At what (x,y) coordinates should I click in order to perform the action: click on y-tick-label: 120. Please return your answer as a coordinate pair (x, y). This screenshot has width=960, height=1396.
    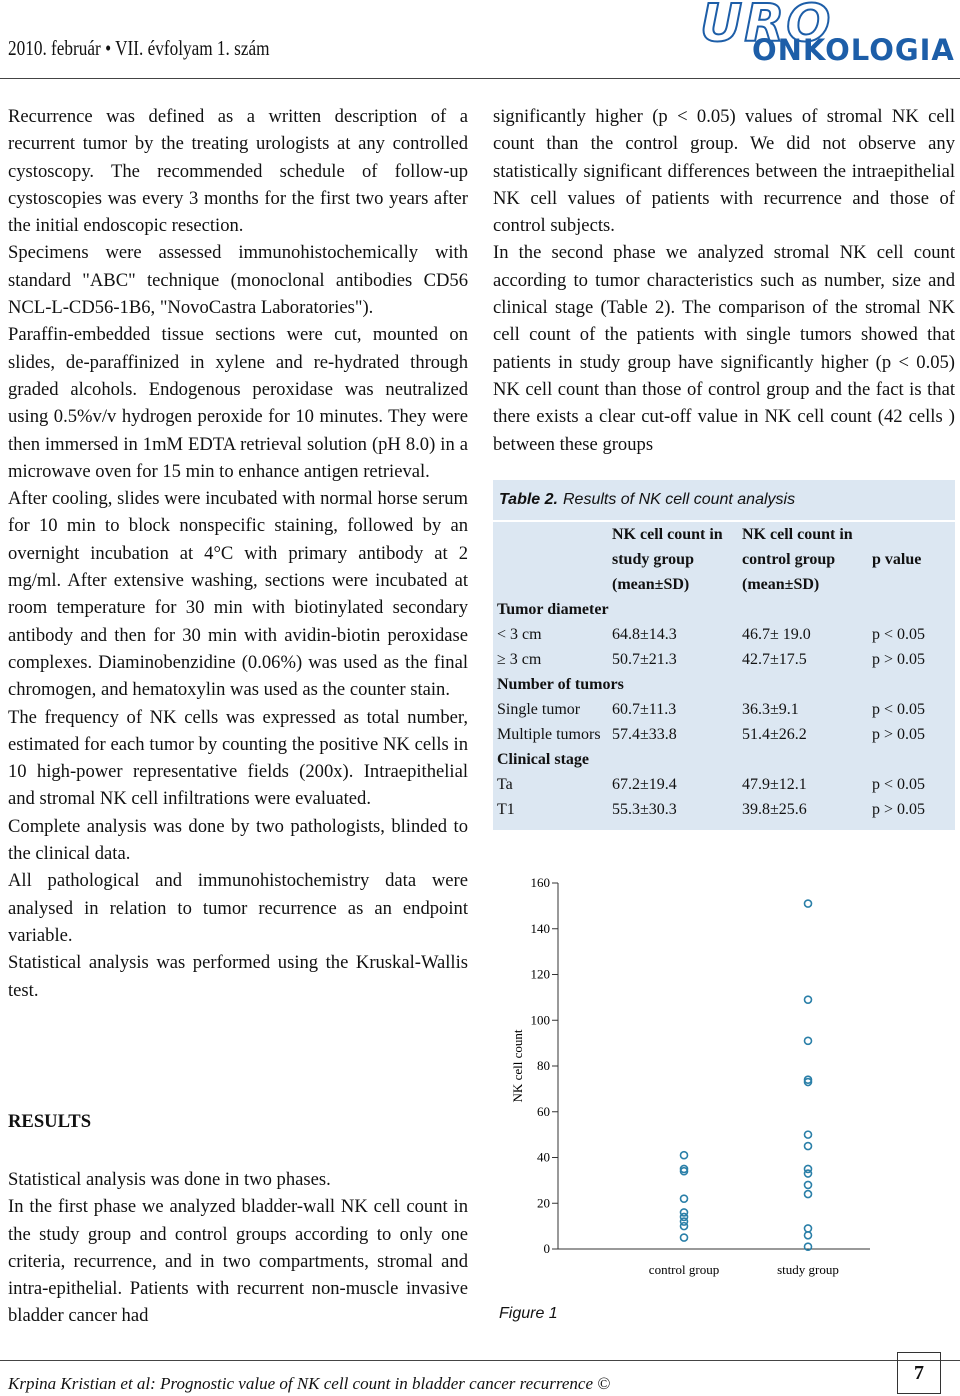
    Looking at the image, I should click on (541, 974).